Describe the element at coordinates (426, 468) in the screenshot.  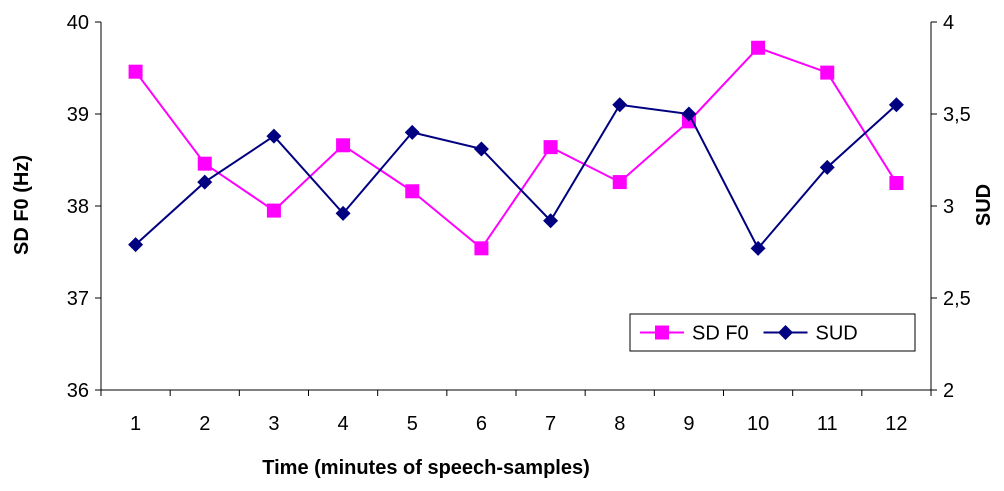
I see `x-axis-title: Time (minutes of speech-samples)` at that location.